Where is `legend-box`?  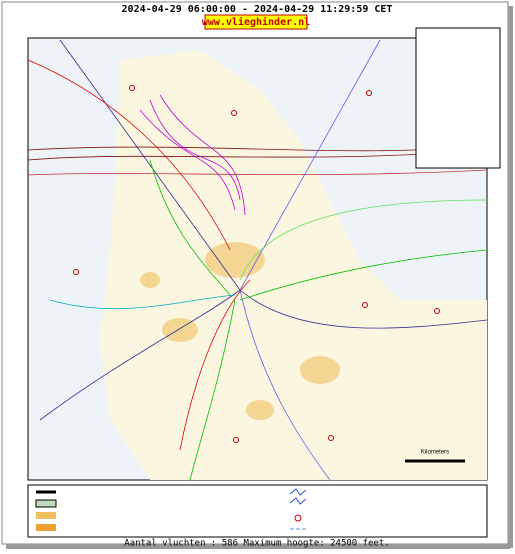
legend-box is located at coordinates (458, 98).